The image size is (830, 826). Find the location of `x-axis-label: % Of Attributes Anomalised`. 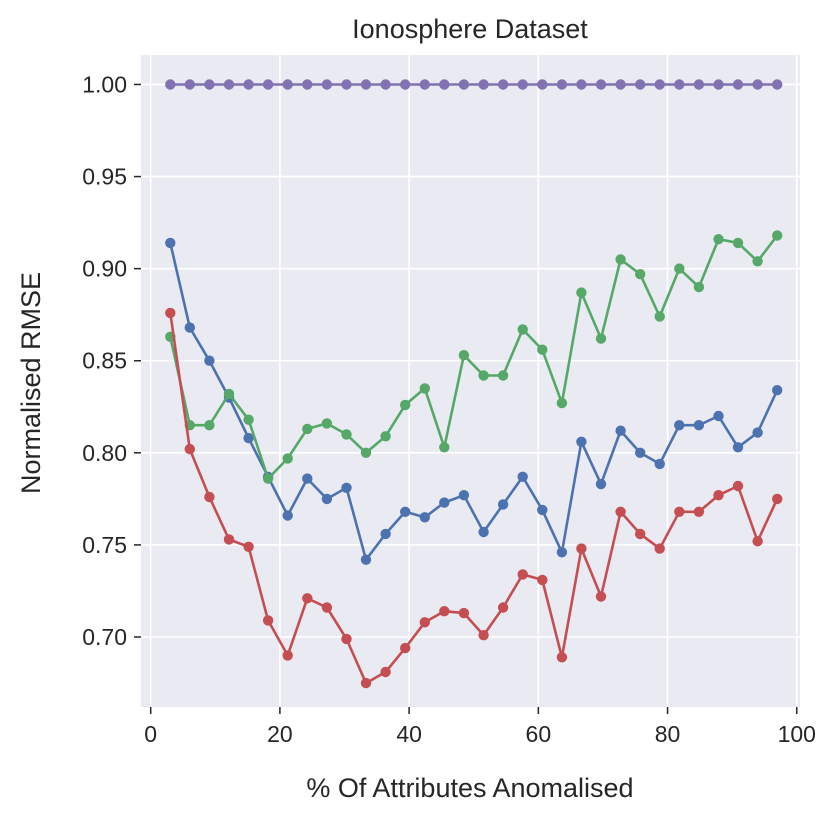

x-axis-label: % Of Attributes Anomalised is located at coordinates (469, 788).